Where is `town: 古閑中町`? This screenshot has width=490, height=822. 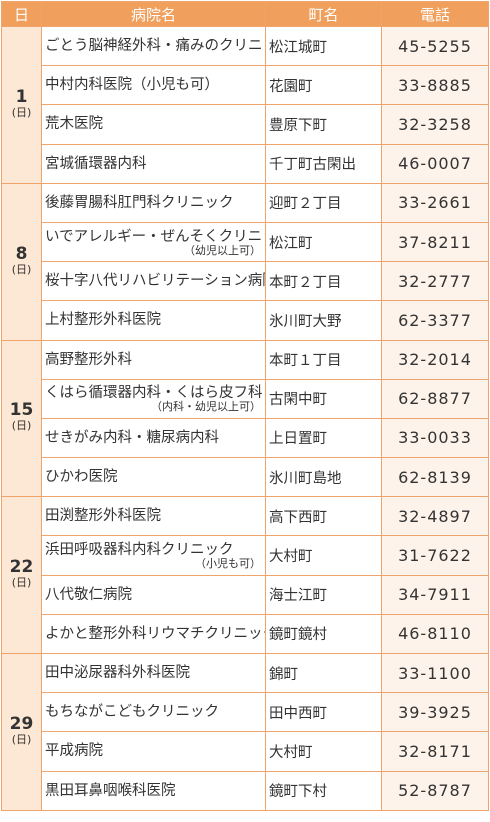
town: 古閑中町 is located at coordinates (323, 398).